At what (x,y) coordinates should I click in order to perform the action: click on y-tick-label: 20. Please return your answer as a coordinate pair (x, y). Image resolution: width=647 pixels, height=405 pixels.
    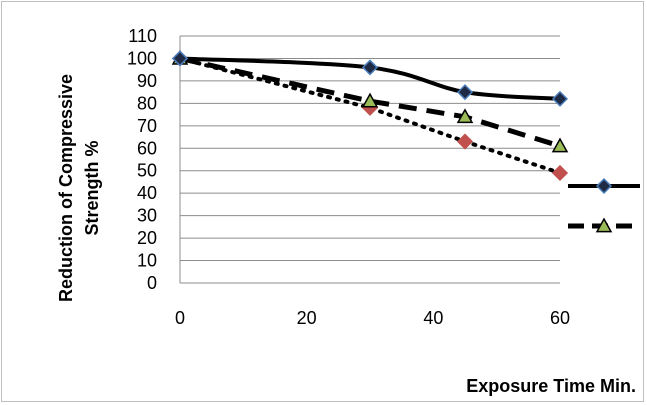
    Looking at the image, I should click on (147, 238).